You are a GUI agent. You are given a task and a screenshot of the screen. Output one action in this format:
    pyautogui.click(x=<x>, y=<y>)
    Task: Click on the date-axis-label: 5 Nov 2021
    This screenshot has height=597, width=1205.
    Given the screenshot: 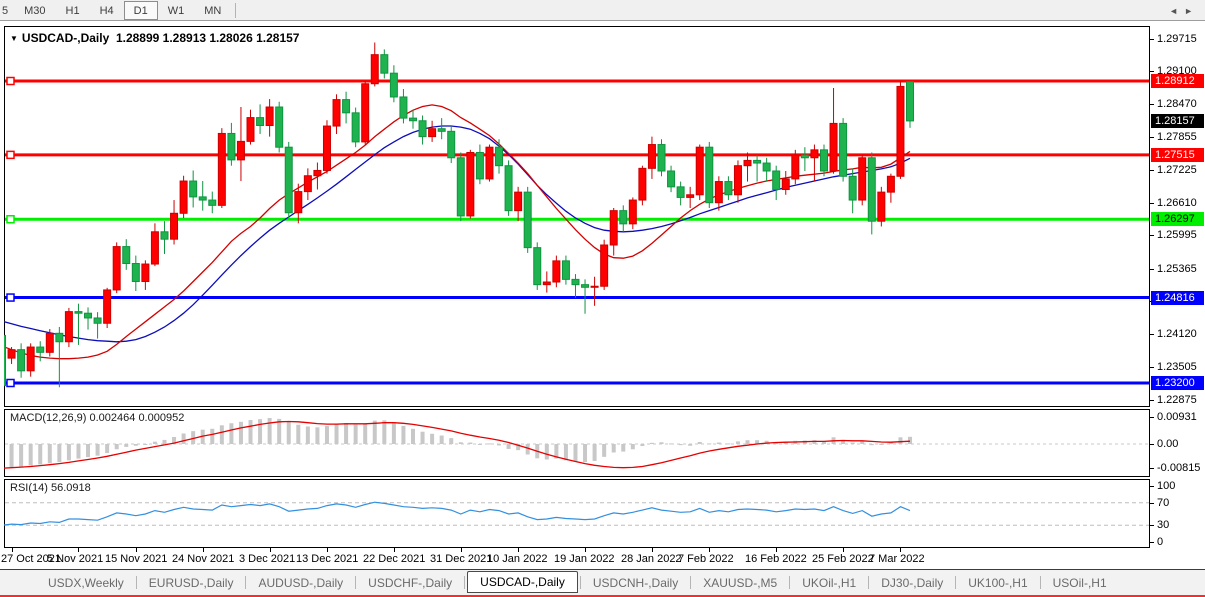 What is the action you would take?
    pyautogui.click(x=75, y=559)
    